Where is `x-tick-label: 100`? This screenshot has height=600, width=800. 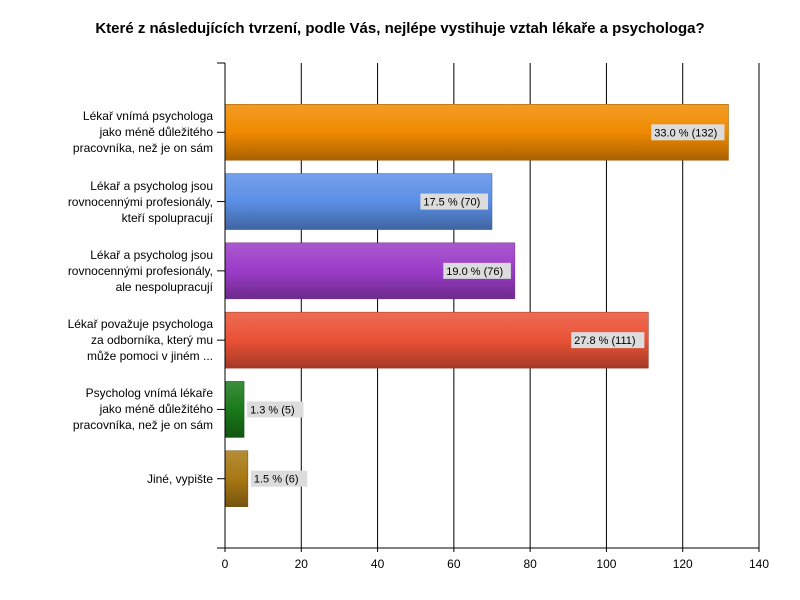 x-tick-label: 100 is located at coordinates (606, 564).